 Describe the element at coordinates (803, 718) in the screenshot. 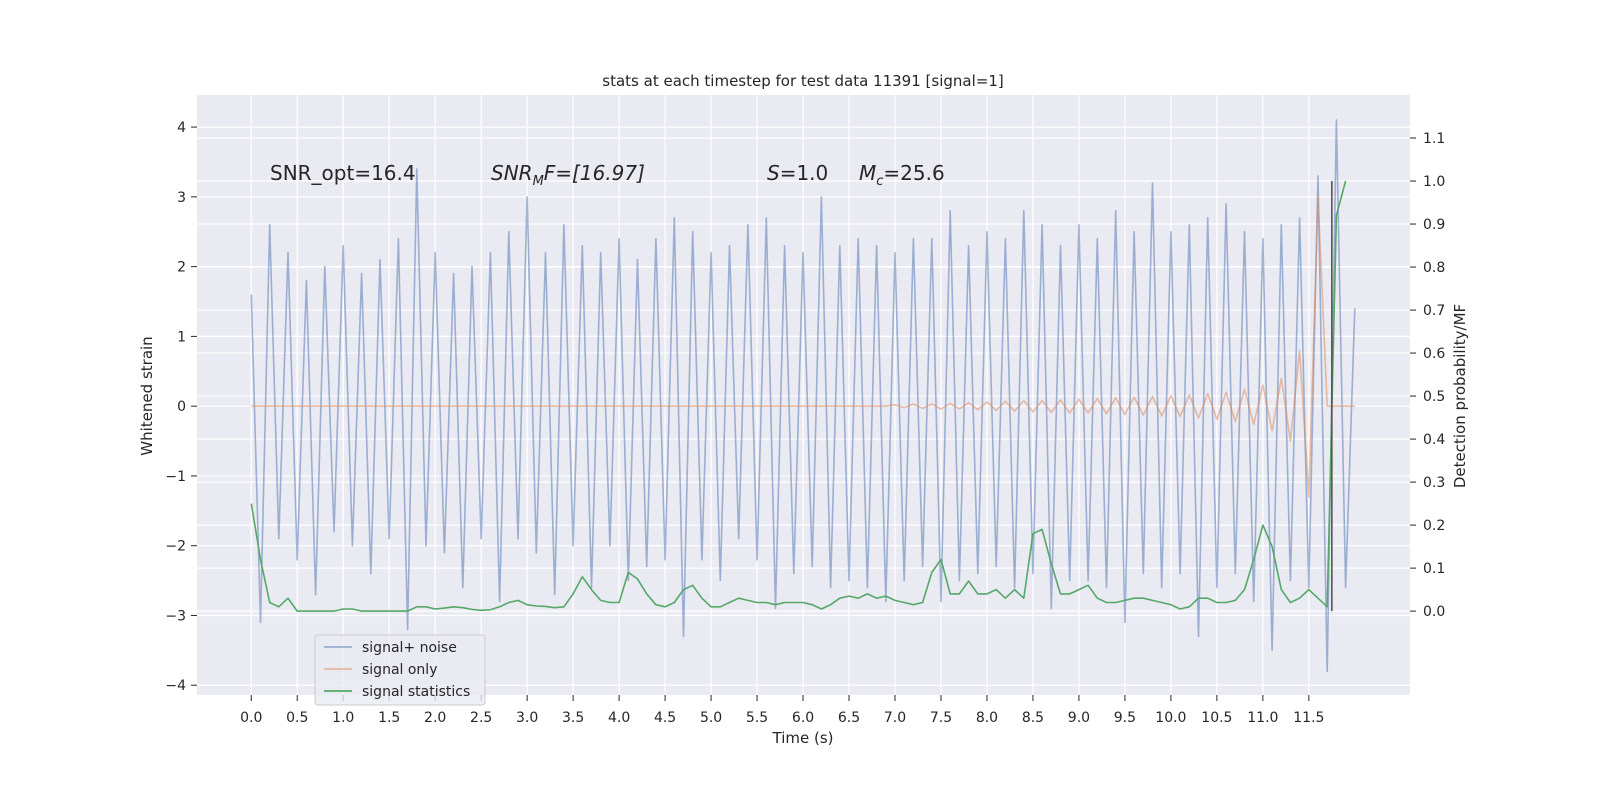

I see `x-tick-label: 6.0` at that location.